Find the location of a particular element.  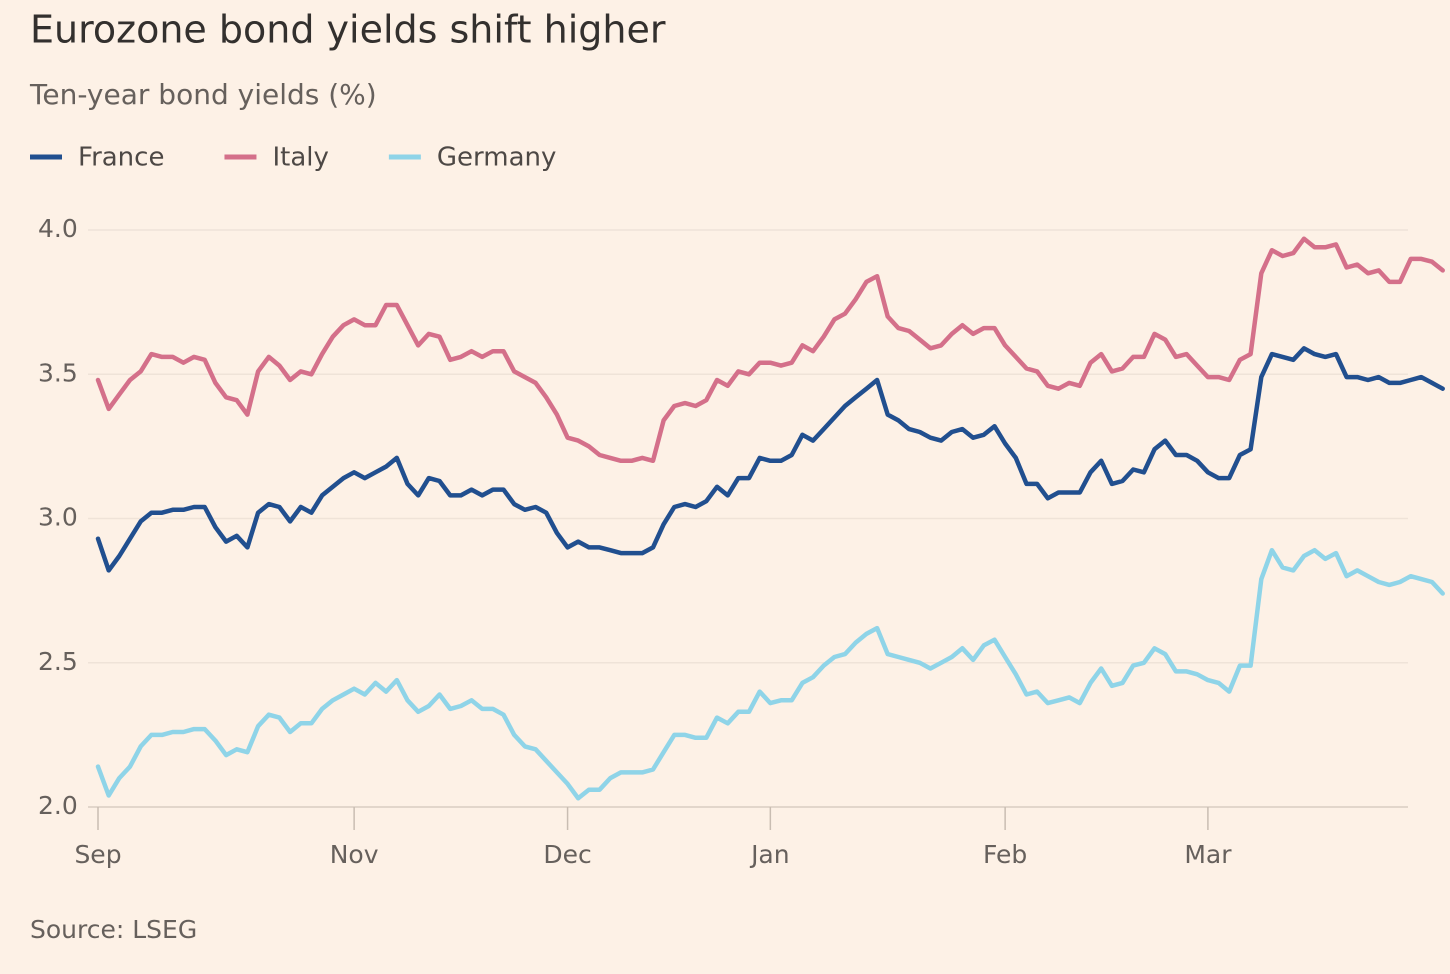

y-tick-label: 2.0 is located at coordinates (58, 805).